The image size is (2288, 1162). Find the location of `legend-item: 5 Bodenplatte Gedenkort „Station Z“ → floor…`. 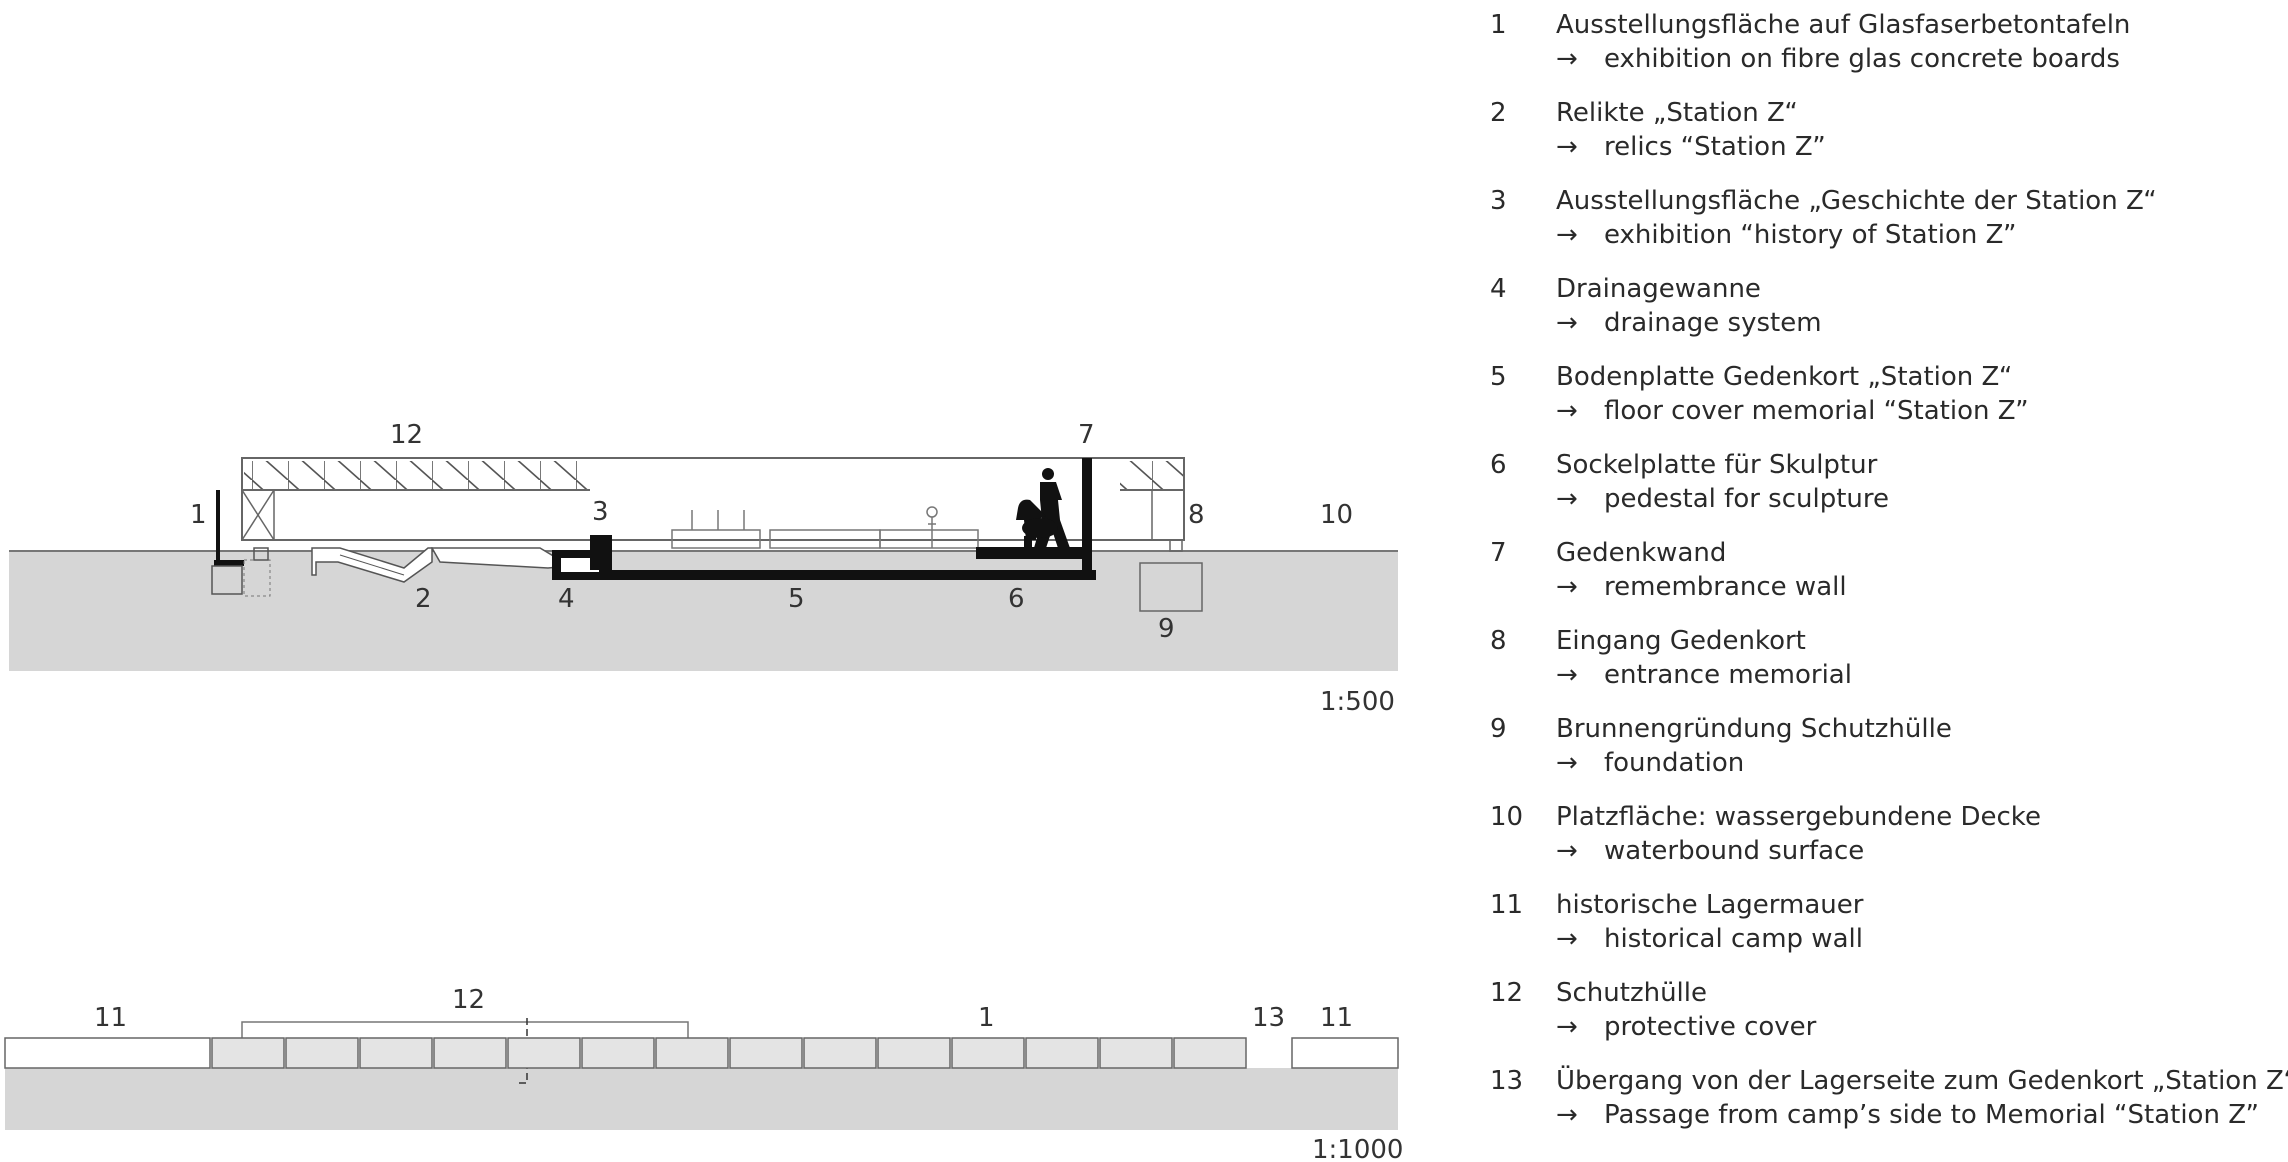

legend-item: 5 Bodenplatte Gedenkort „Station Z“ → floor… is located at coordinates (1885, 404).